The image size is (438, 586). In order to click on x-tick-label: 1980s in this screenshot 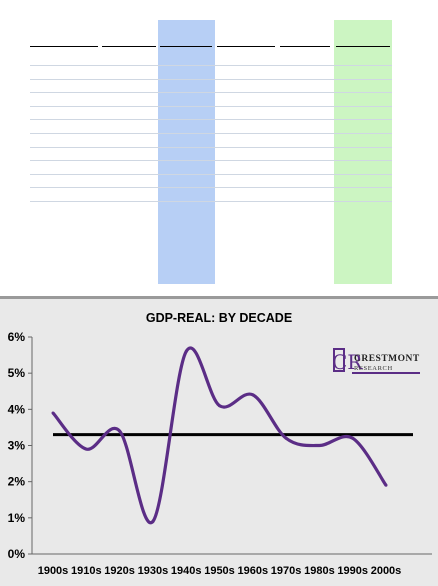, I will do `click(319, 571)`.